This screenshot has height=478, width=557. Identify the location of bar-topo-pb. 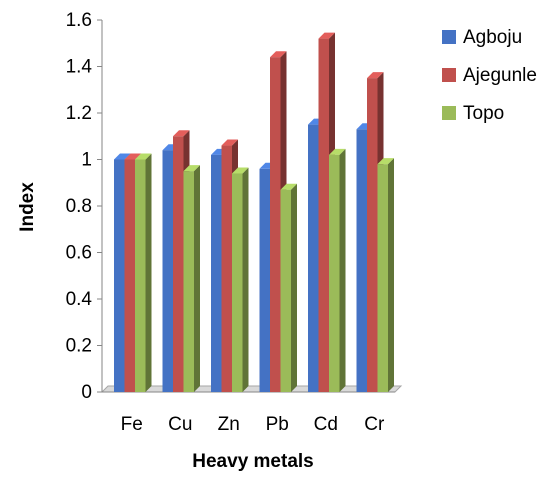
(288, 287).